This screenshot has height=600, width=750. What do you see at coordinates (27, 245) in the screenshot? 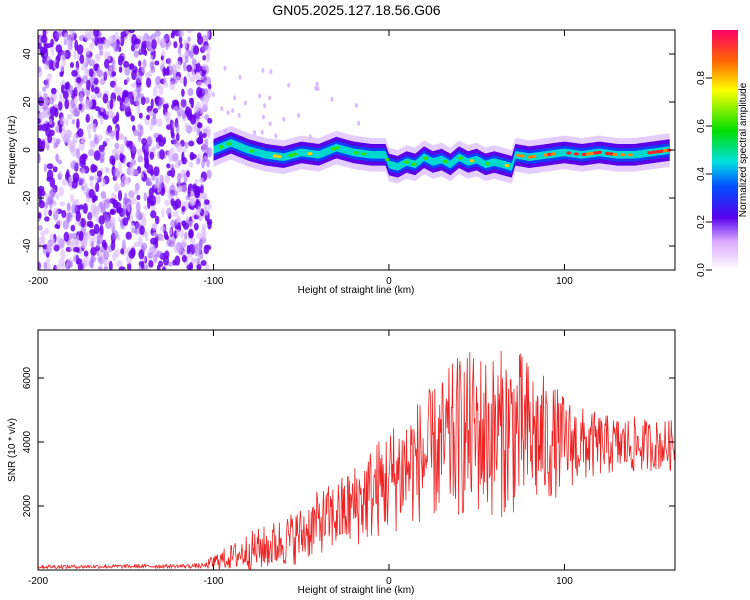
I see `y-tick-label: -40` at bounding box center [27, 245].